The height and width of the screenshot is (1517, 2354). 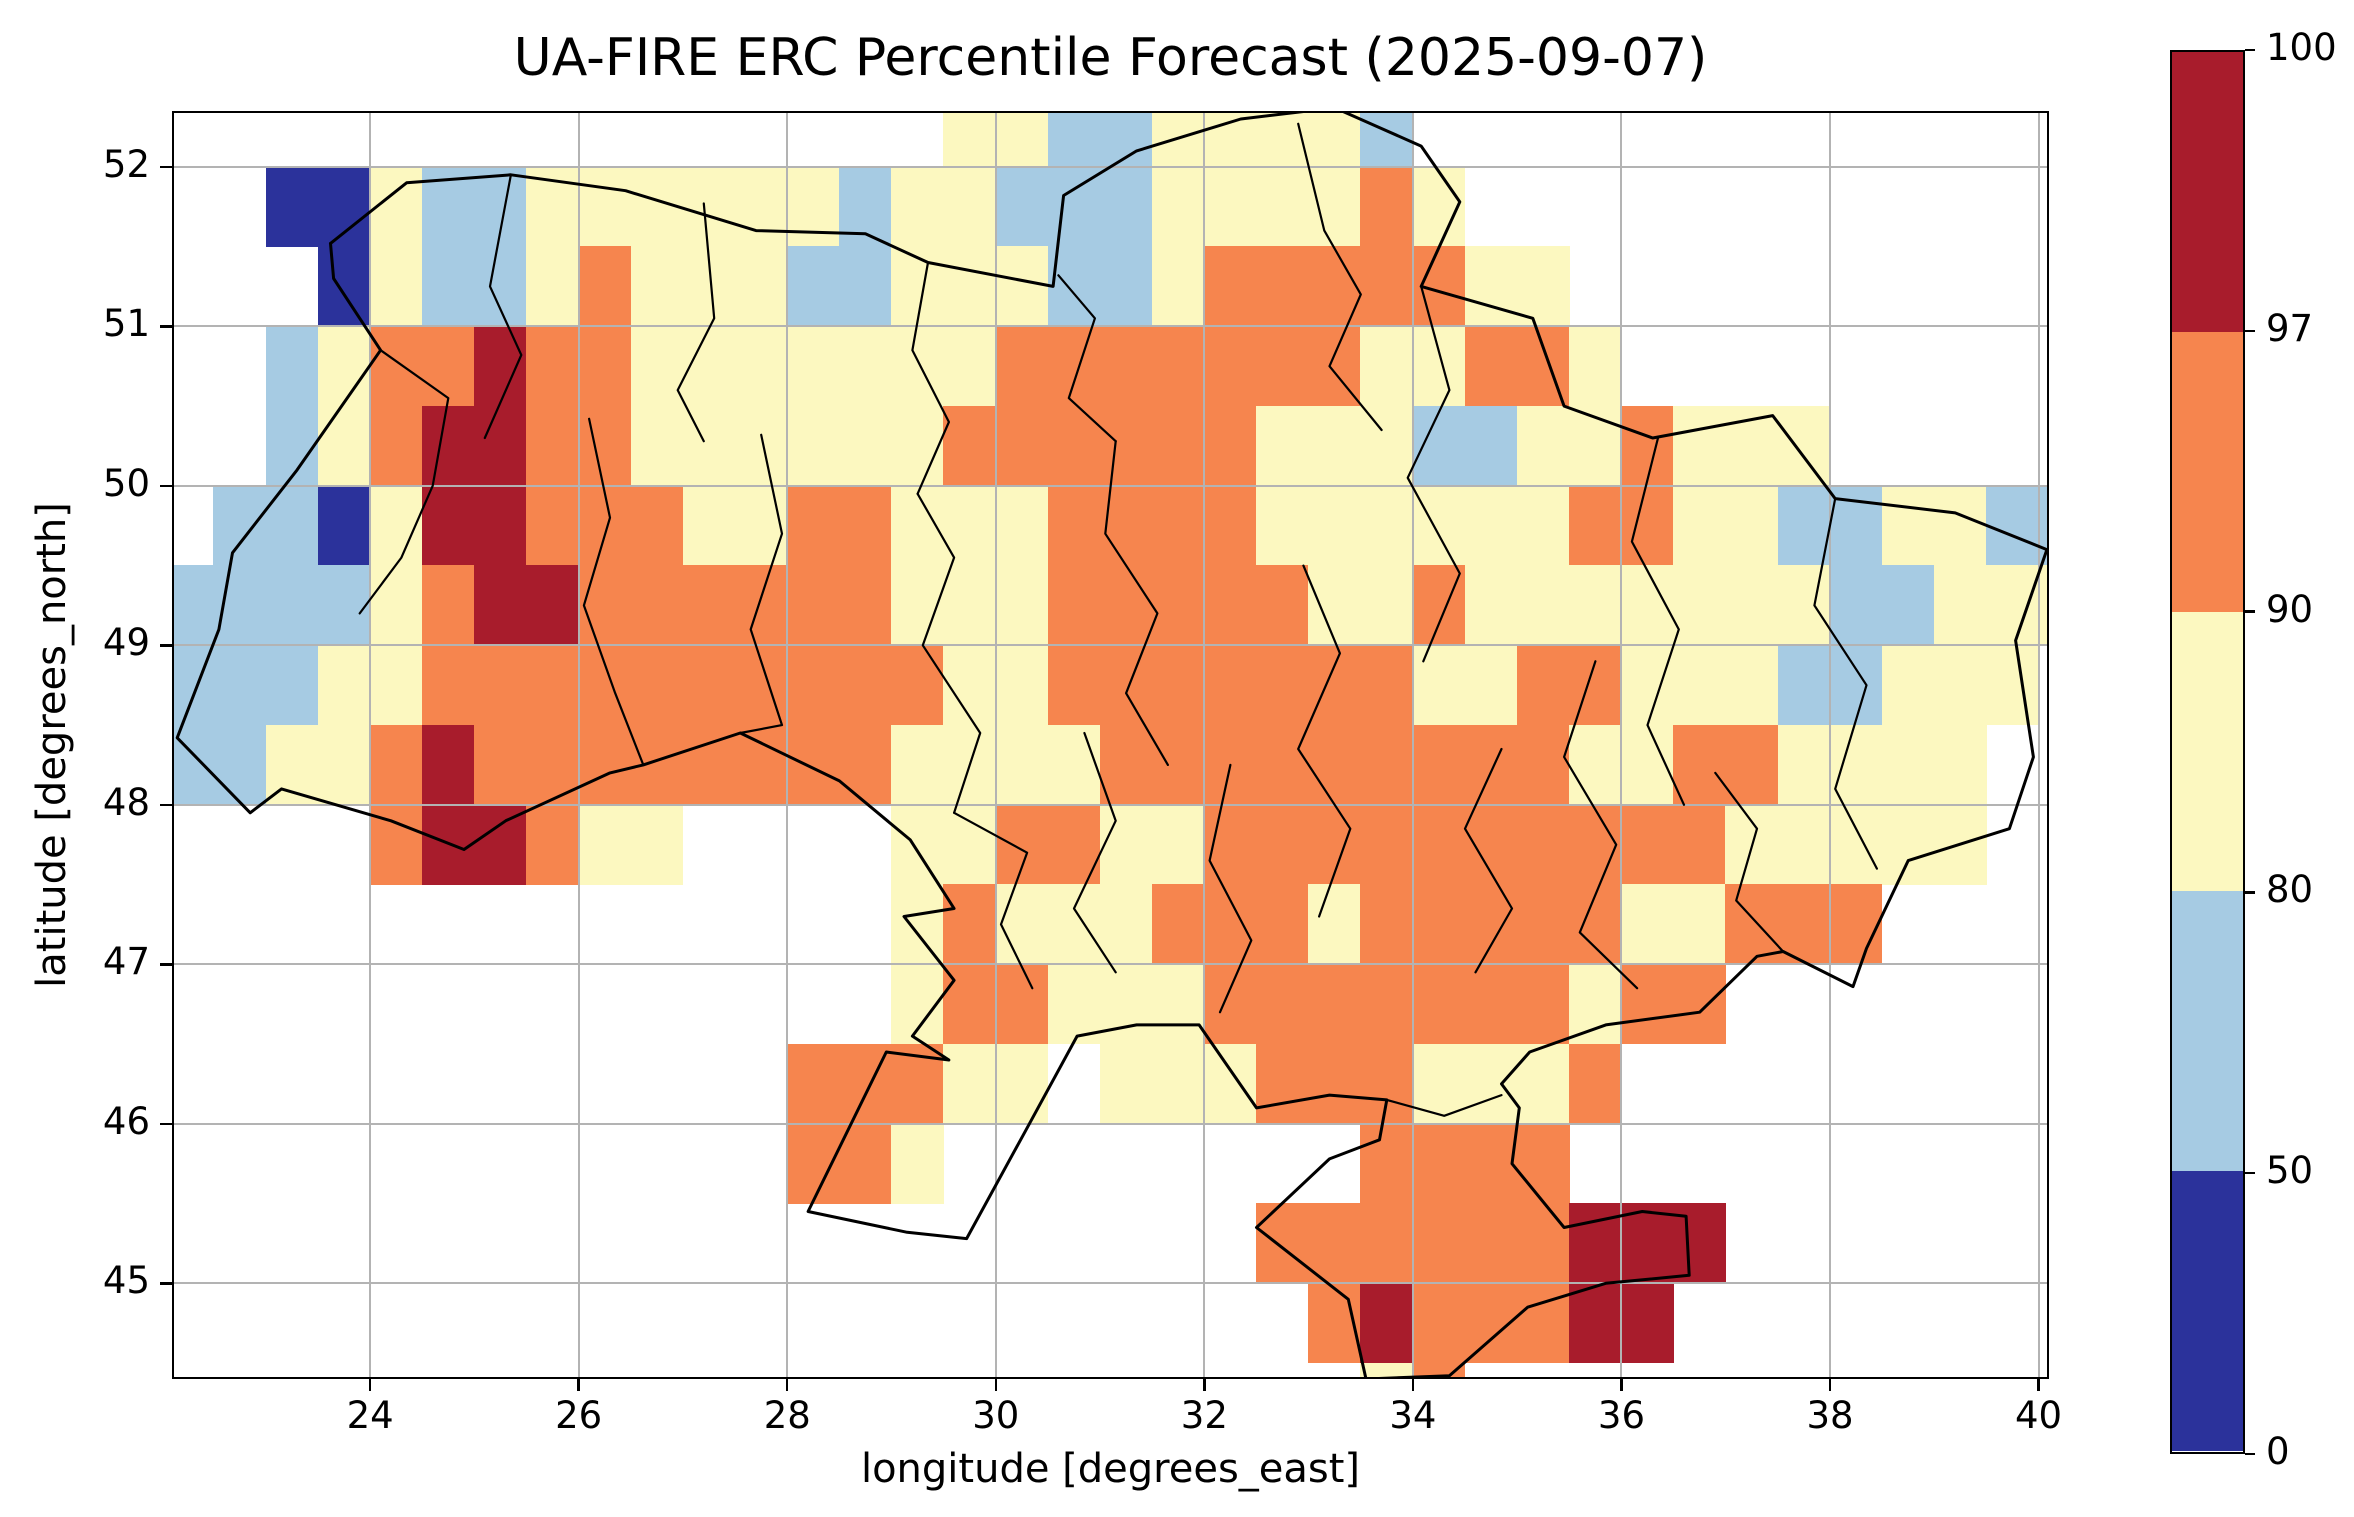 I want to click on colorbar-tick-label: 0, so click(x=2278, y=1451).